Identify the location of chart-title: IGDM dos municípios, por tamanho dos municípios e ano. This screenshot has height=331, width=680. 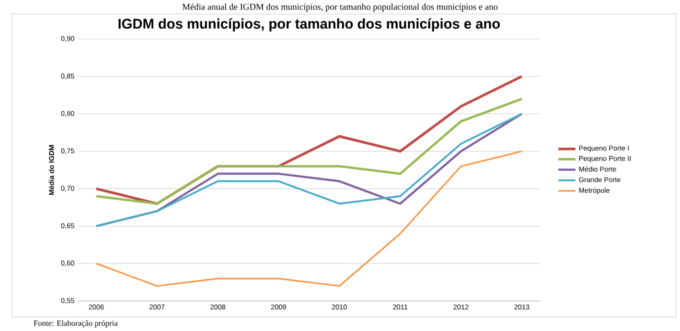
(309, 25).